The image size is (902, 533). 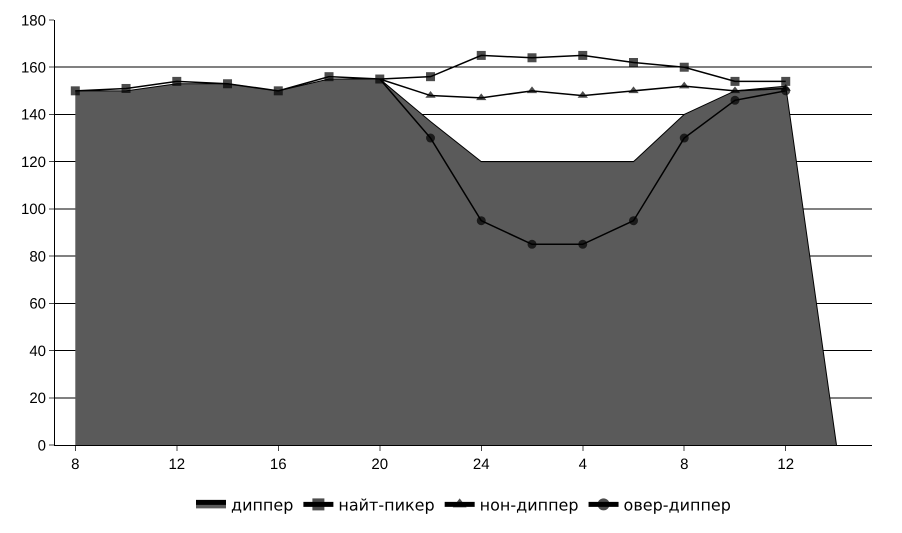 I want to click on y-tick-label: 140, so click(x=33, y=115).